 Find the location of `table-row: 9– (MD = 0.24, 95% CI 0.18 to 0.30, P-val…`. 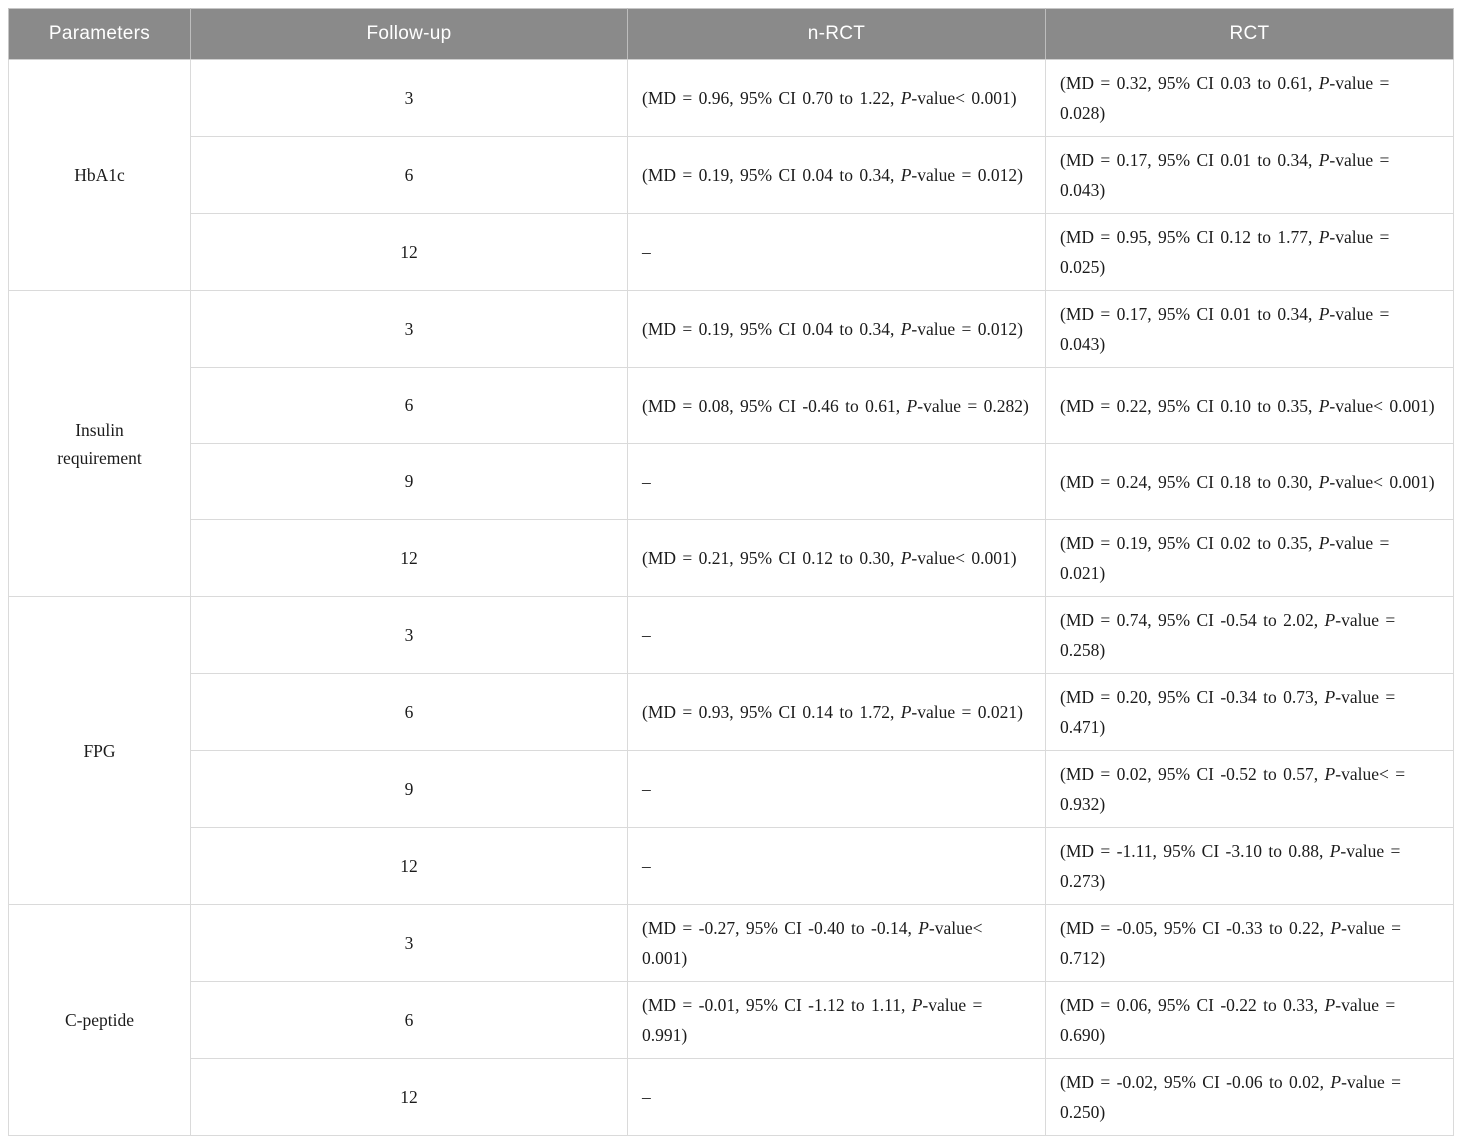

table-row: 9– (MD = 0.24, 95% CI 0.18 to 0.30, P-val… is located at coordinates (731, 481).